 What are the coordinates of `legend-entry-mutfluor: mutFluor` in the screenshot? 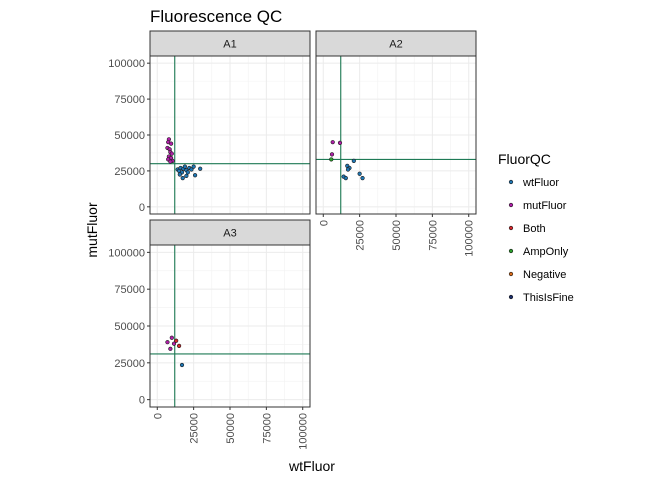 It's located at (537, 206).